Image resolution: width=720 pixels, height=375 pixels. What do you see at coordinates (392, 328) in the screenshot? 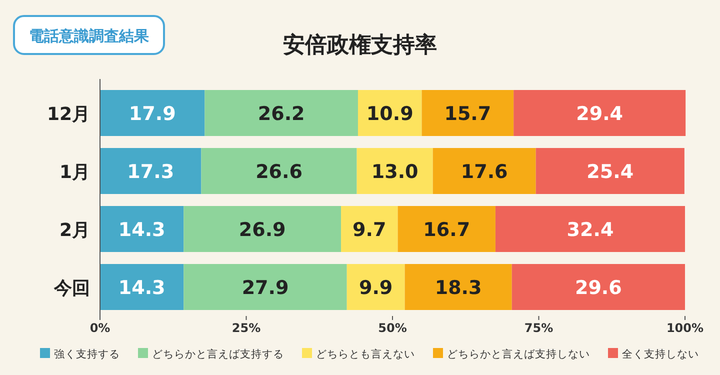
I see `x-tick-label: 50%` at bounding box center [392, 328].